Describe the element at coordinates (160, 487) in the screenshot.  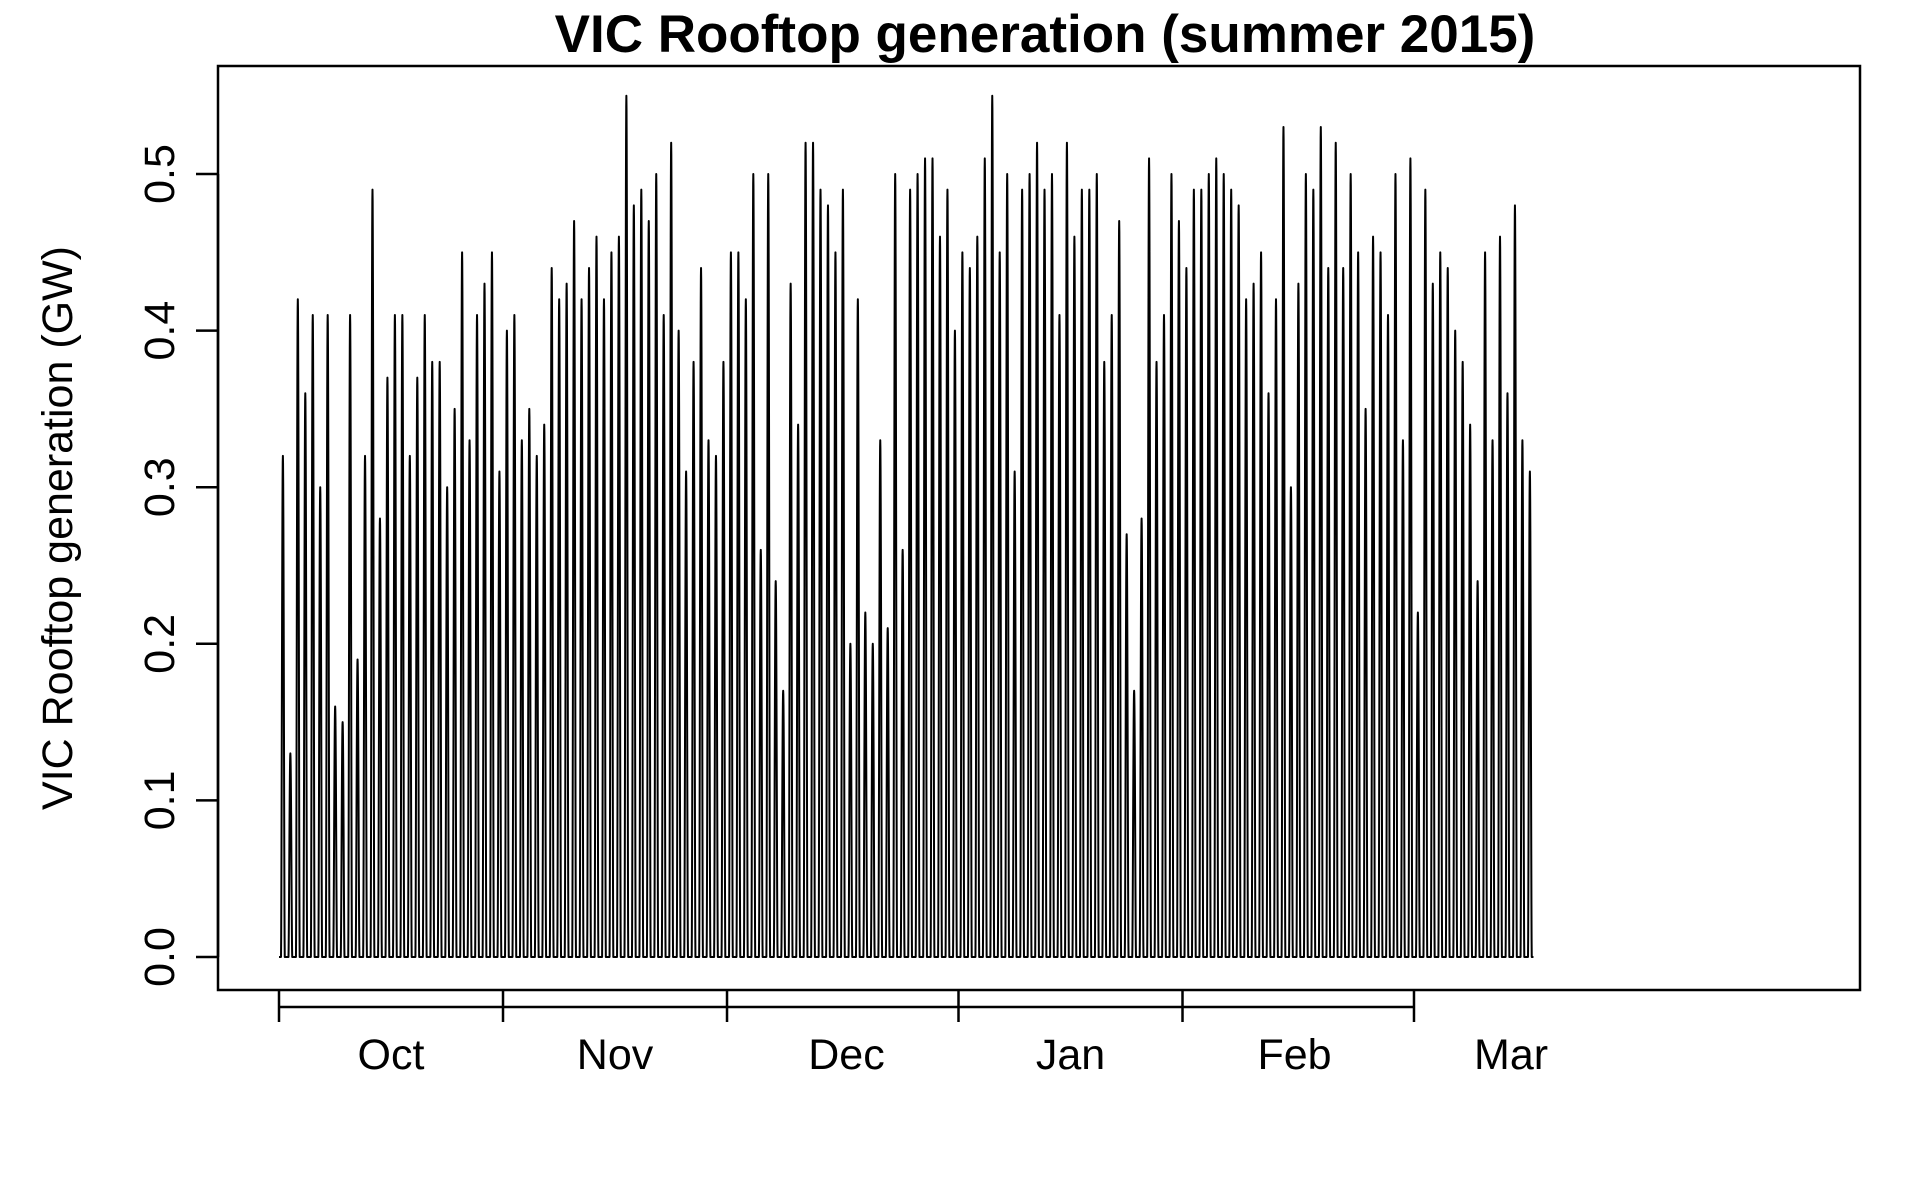
I see `y-tick-label: 0.3` at that location.